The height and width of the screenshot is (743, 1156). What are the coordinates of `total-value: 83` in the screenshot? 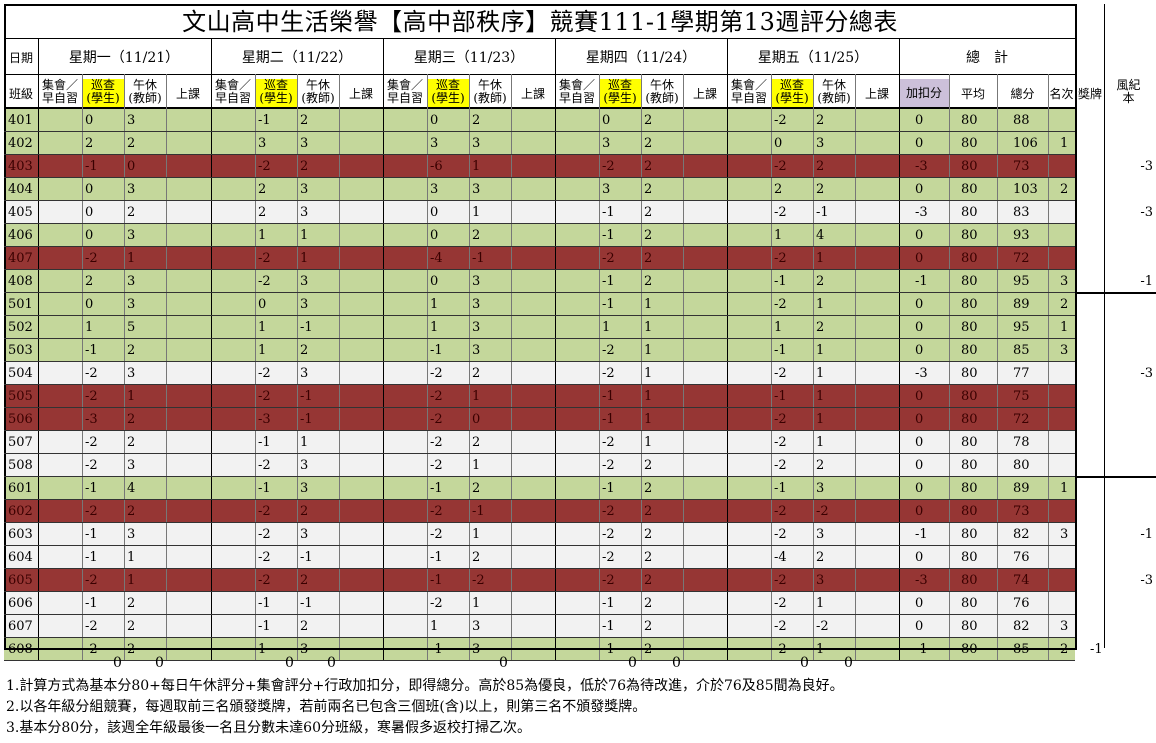 It's located at (1021, 212).